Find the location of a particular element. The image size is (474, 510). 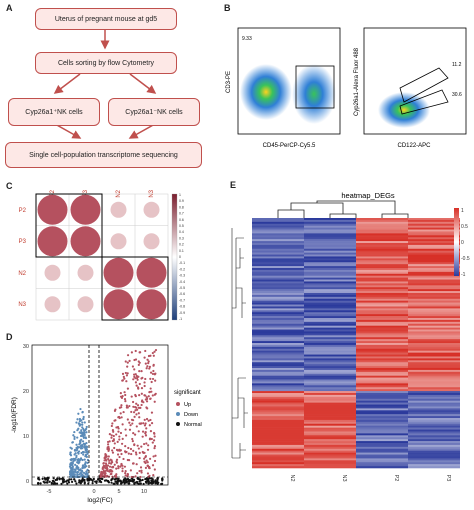

panel-c-label: C is located at coordinates (9, 186).